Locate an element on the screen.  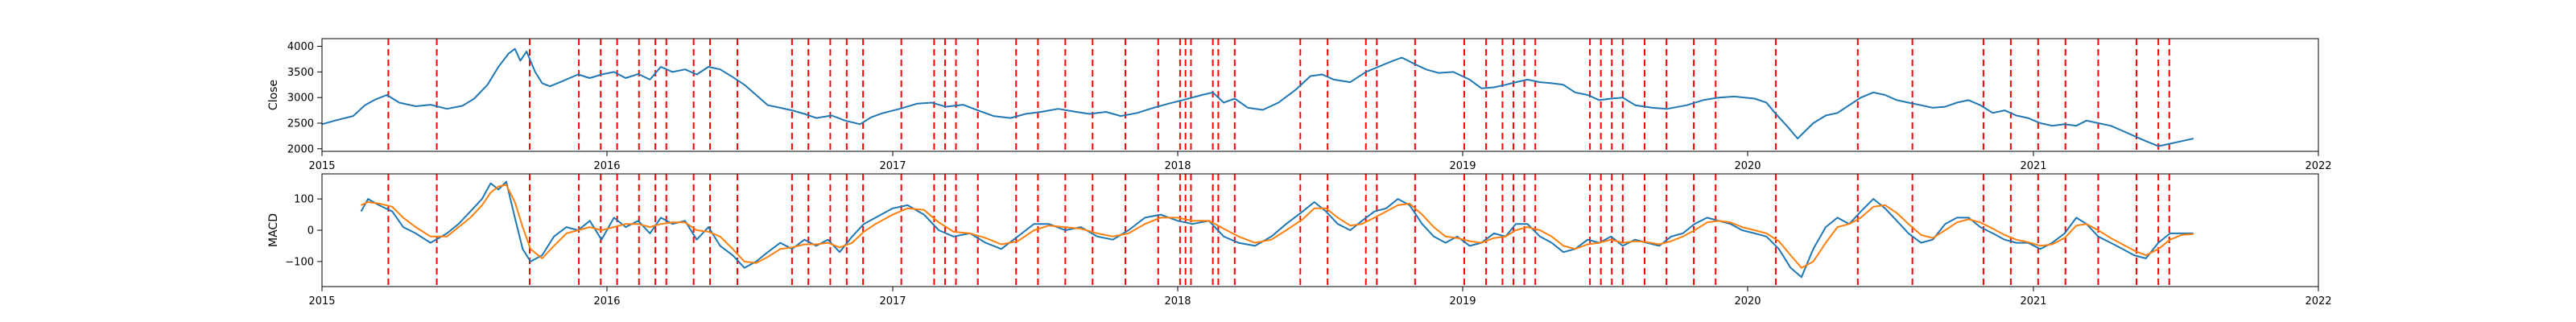
close-y-ticks: 2000 2500 3000 3500 4000 is located at coordinates (304, 98).